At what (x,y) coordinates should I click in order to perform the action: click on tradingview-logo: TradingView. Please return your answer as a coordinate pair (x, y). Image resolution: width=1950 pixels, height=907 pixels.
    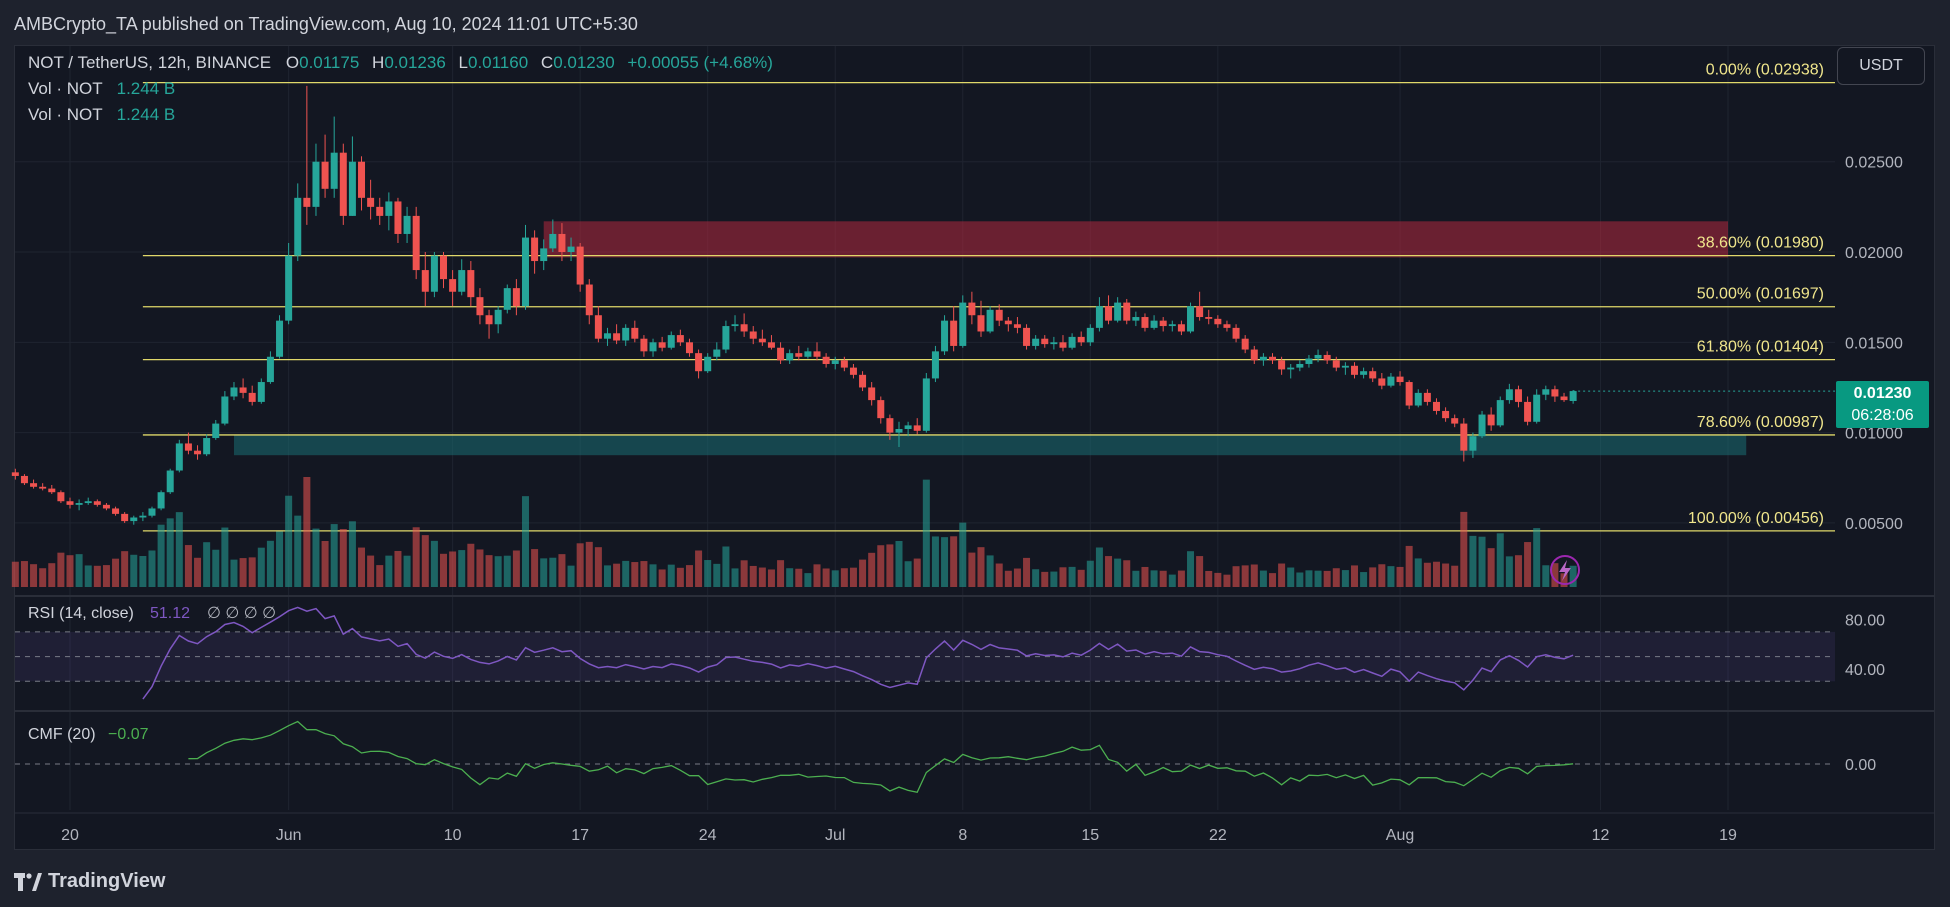
    Looking at the image, I should click on (89, 881).